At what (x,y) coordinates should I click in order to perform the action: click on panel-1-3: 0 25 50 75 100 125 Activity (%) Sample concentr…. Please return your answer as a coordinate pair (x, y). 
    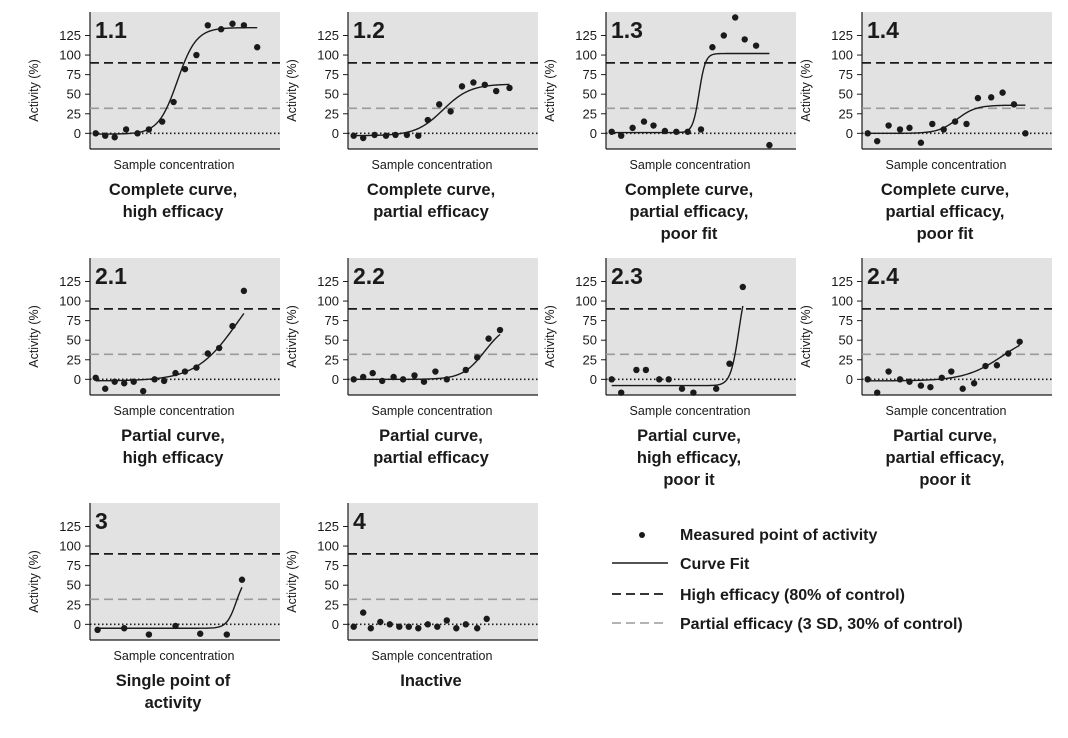
    Looking at the image, I should click on (669, 127).